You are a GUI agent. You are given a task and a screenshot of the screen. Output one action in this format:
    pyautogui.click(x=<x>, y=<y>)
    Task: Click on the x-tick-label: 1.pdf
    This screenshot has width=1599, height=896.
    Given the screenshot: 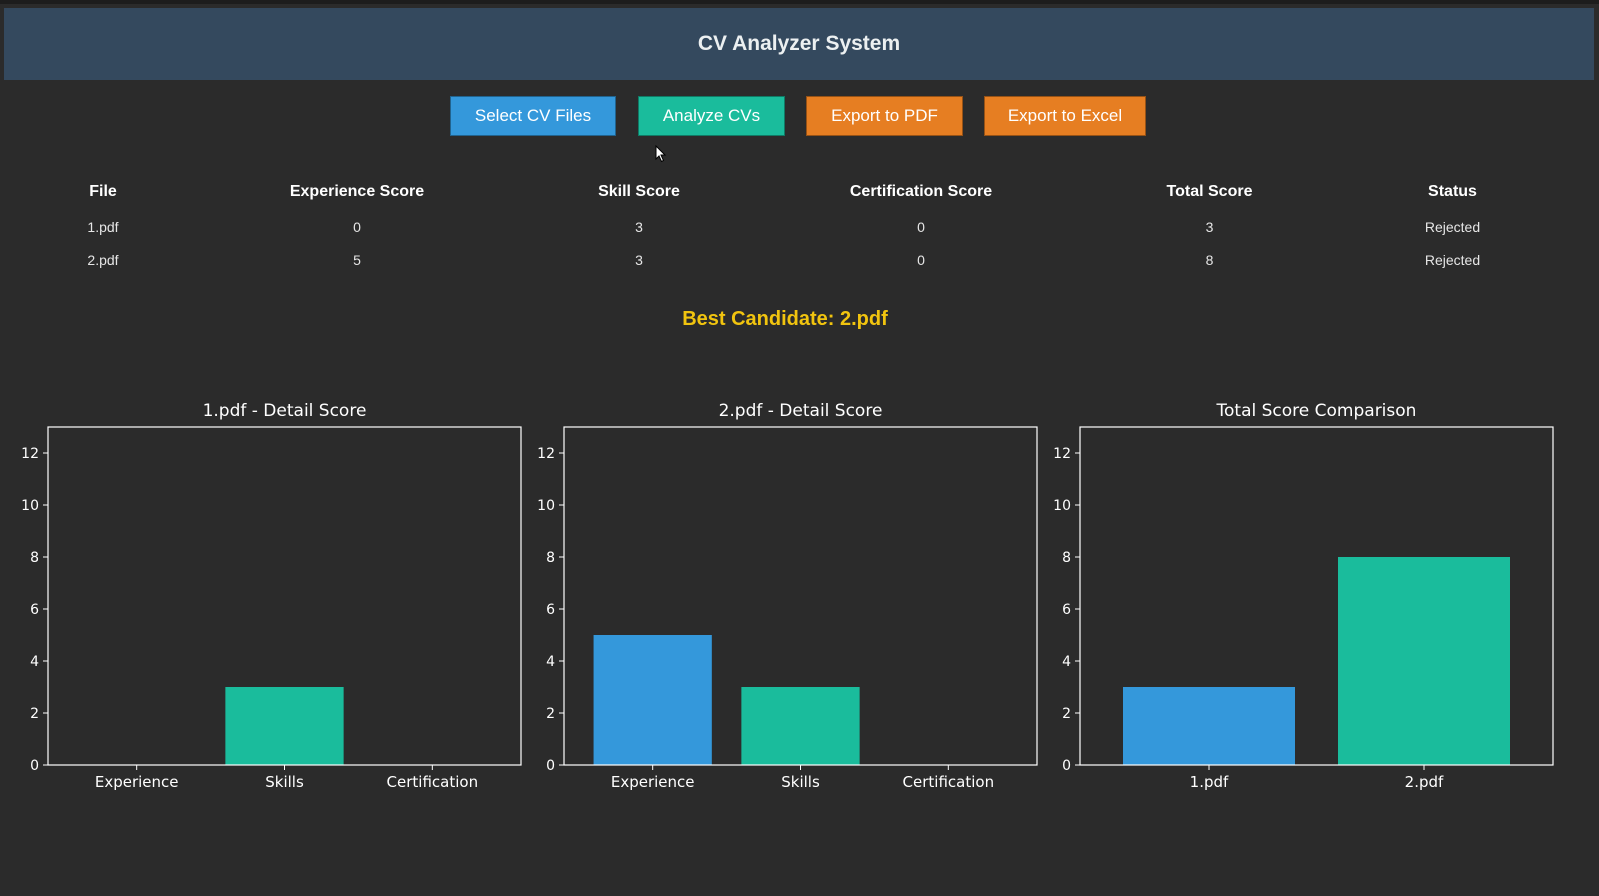 What is the action you would take?
    pyautogui.click(x=1209, y=782)
    